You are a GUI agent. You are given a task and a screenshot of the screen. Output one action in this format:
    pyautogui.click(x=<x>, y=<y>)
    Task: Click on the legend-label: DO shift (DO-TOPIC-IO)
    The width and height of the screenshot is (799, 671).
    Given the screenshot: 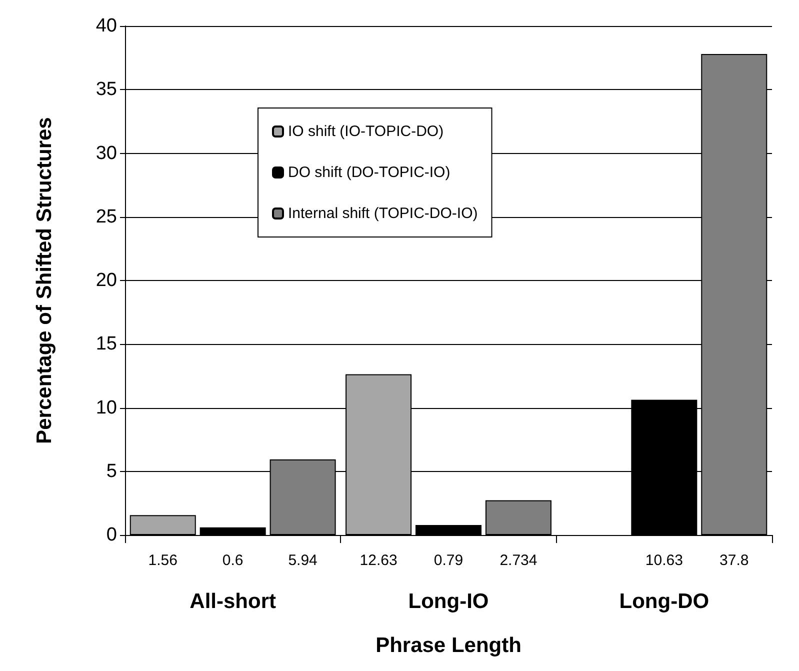 What is the action you would take?
    pyautogui.click(x=369, y=172)
    